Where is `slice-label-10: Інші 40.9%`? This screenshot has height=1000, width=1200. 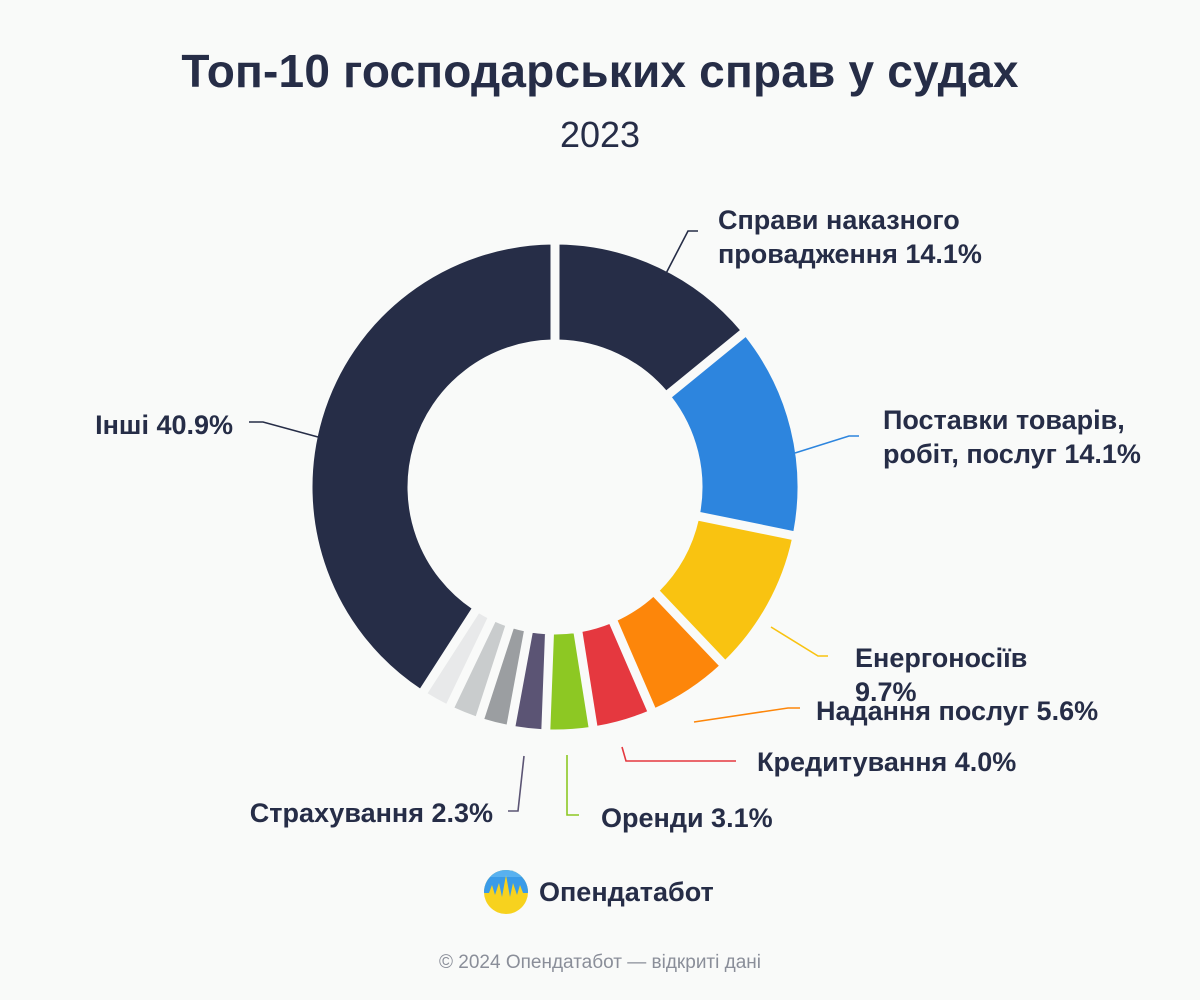 slice-label-10: Інші 40.9% is located at coordinates (164, 425).